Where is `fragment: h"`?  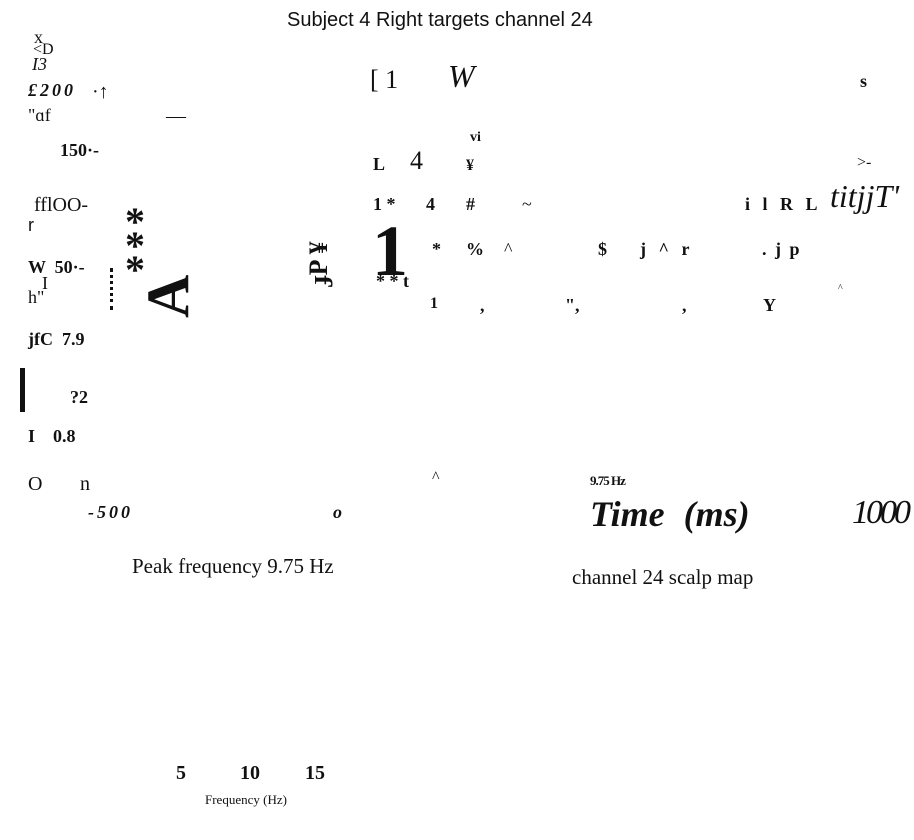 fragment: h" is located at coordinates (36, 297).